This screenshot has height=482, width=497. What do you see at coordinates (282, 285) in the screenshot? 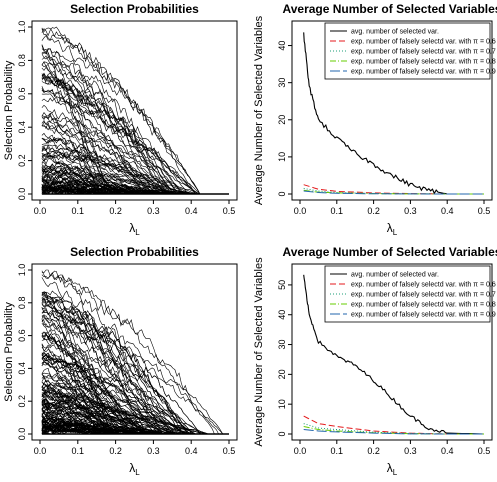
I see `y-tick-label: 50` at bounding box center [282, 285].